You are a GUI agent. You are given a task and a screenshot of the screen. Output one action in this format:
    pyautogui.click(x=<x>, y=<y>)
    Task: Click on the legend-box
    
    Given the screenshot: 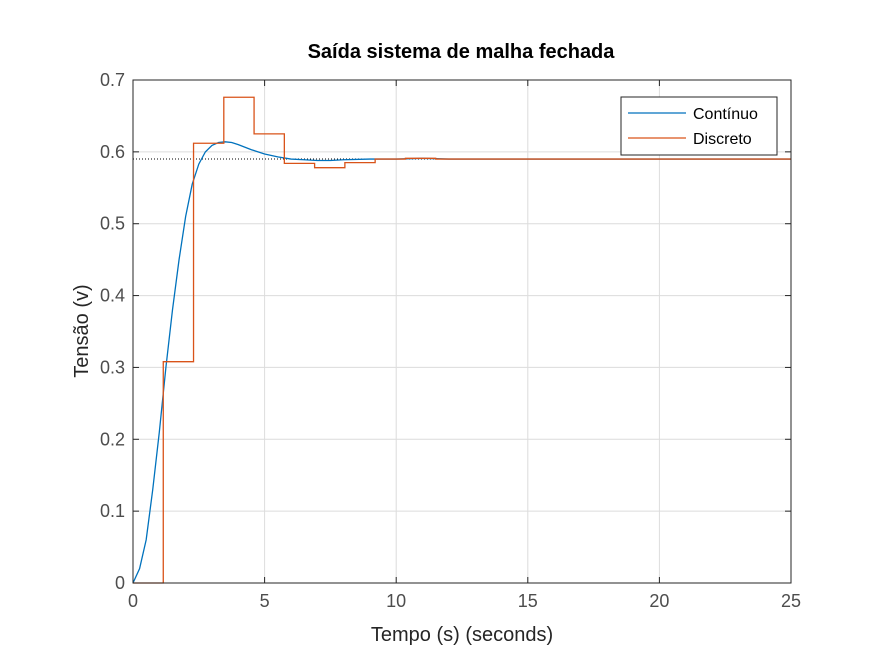 What is the action you would take?
    pyautogui.click(x=699, y=126)
    